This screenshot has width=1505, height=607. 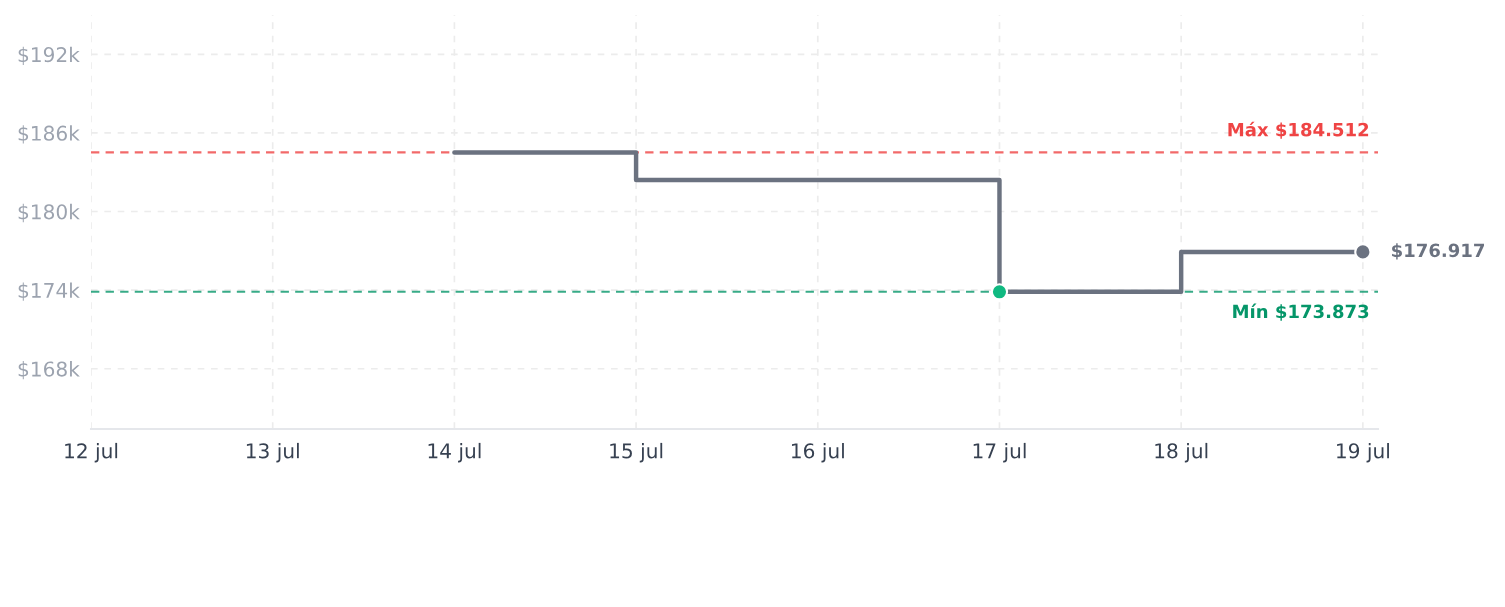 What do you see at coordinates (1298, 130) in the screenshot?
I see `ref-line-label: Máx $184.512` at bounding box center [1298, 130].